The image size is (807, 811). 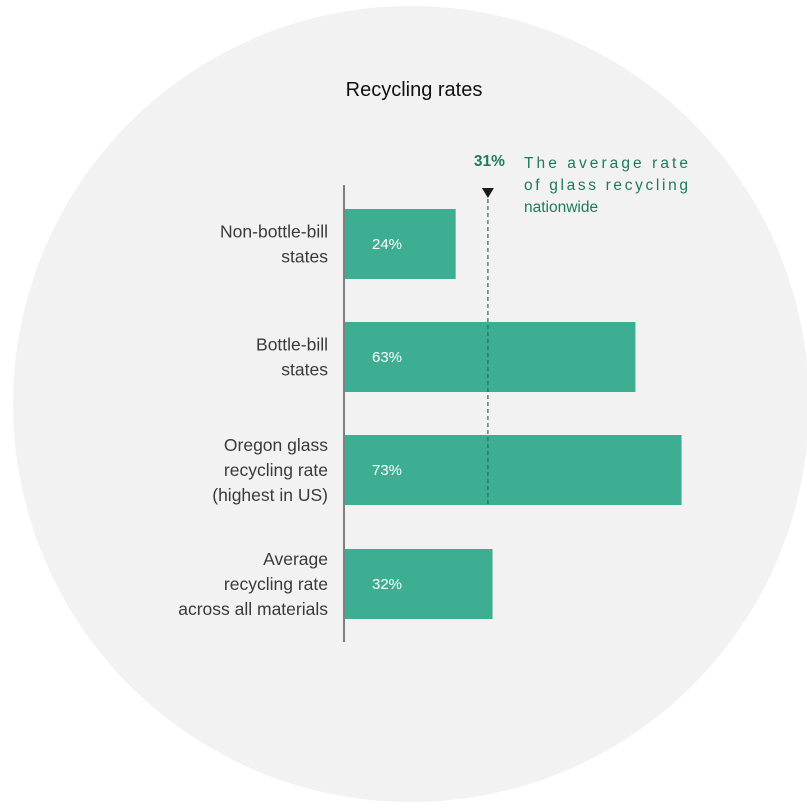 What do you see at coordinates (387, 584) in the screenshot?
I see `bar-value-label: 32%` at bounding box center [387, 584].